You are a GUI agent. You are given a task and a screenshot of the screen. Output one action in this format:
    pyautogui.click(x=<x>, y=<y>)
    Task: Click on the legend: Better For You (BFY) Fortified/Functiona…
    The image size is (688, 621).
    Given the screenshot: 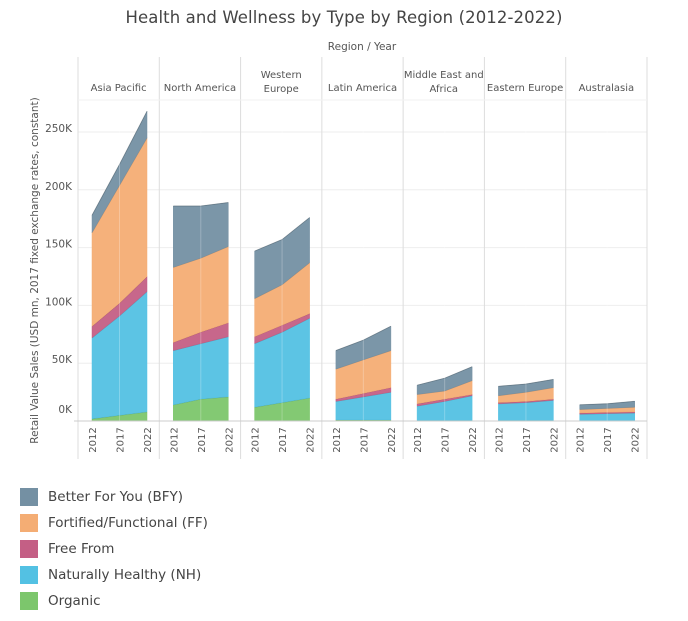 What is the action you would take?
    pyautogui.click(x=114, y=549)
    